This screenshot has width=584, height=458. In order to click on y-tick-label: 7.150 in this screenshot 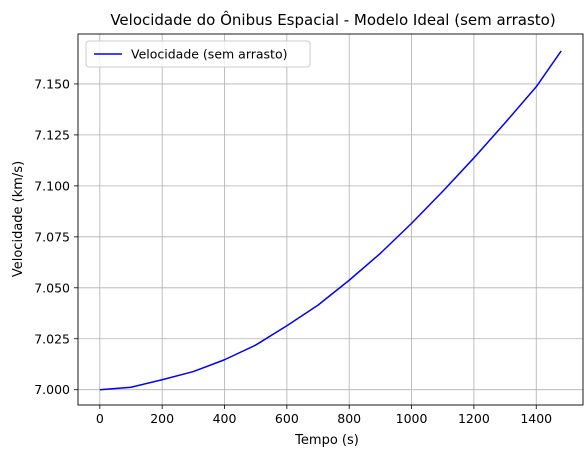, I will do `click(52, 83)`.